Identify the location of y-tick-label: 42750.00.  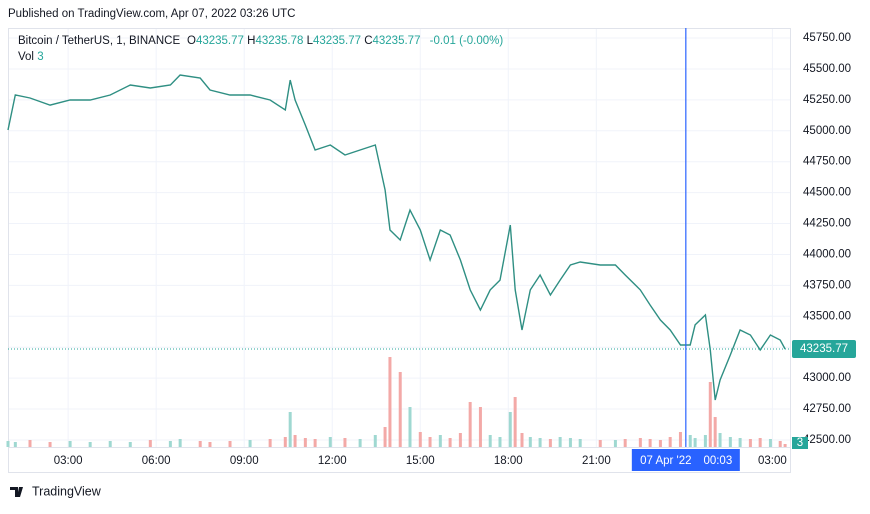
(827, 409).